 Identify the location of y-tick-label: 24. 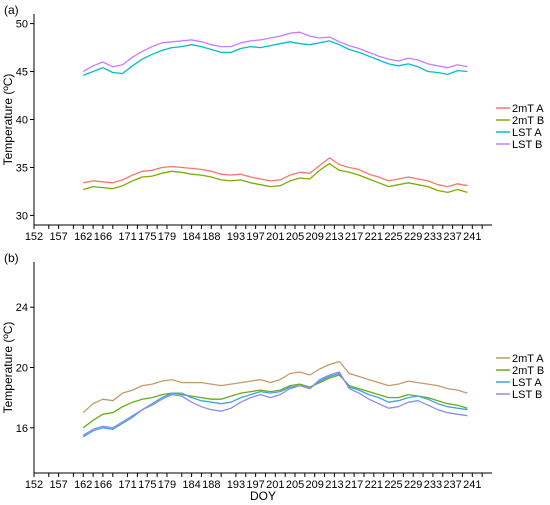
(22, 308).